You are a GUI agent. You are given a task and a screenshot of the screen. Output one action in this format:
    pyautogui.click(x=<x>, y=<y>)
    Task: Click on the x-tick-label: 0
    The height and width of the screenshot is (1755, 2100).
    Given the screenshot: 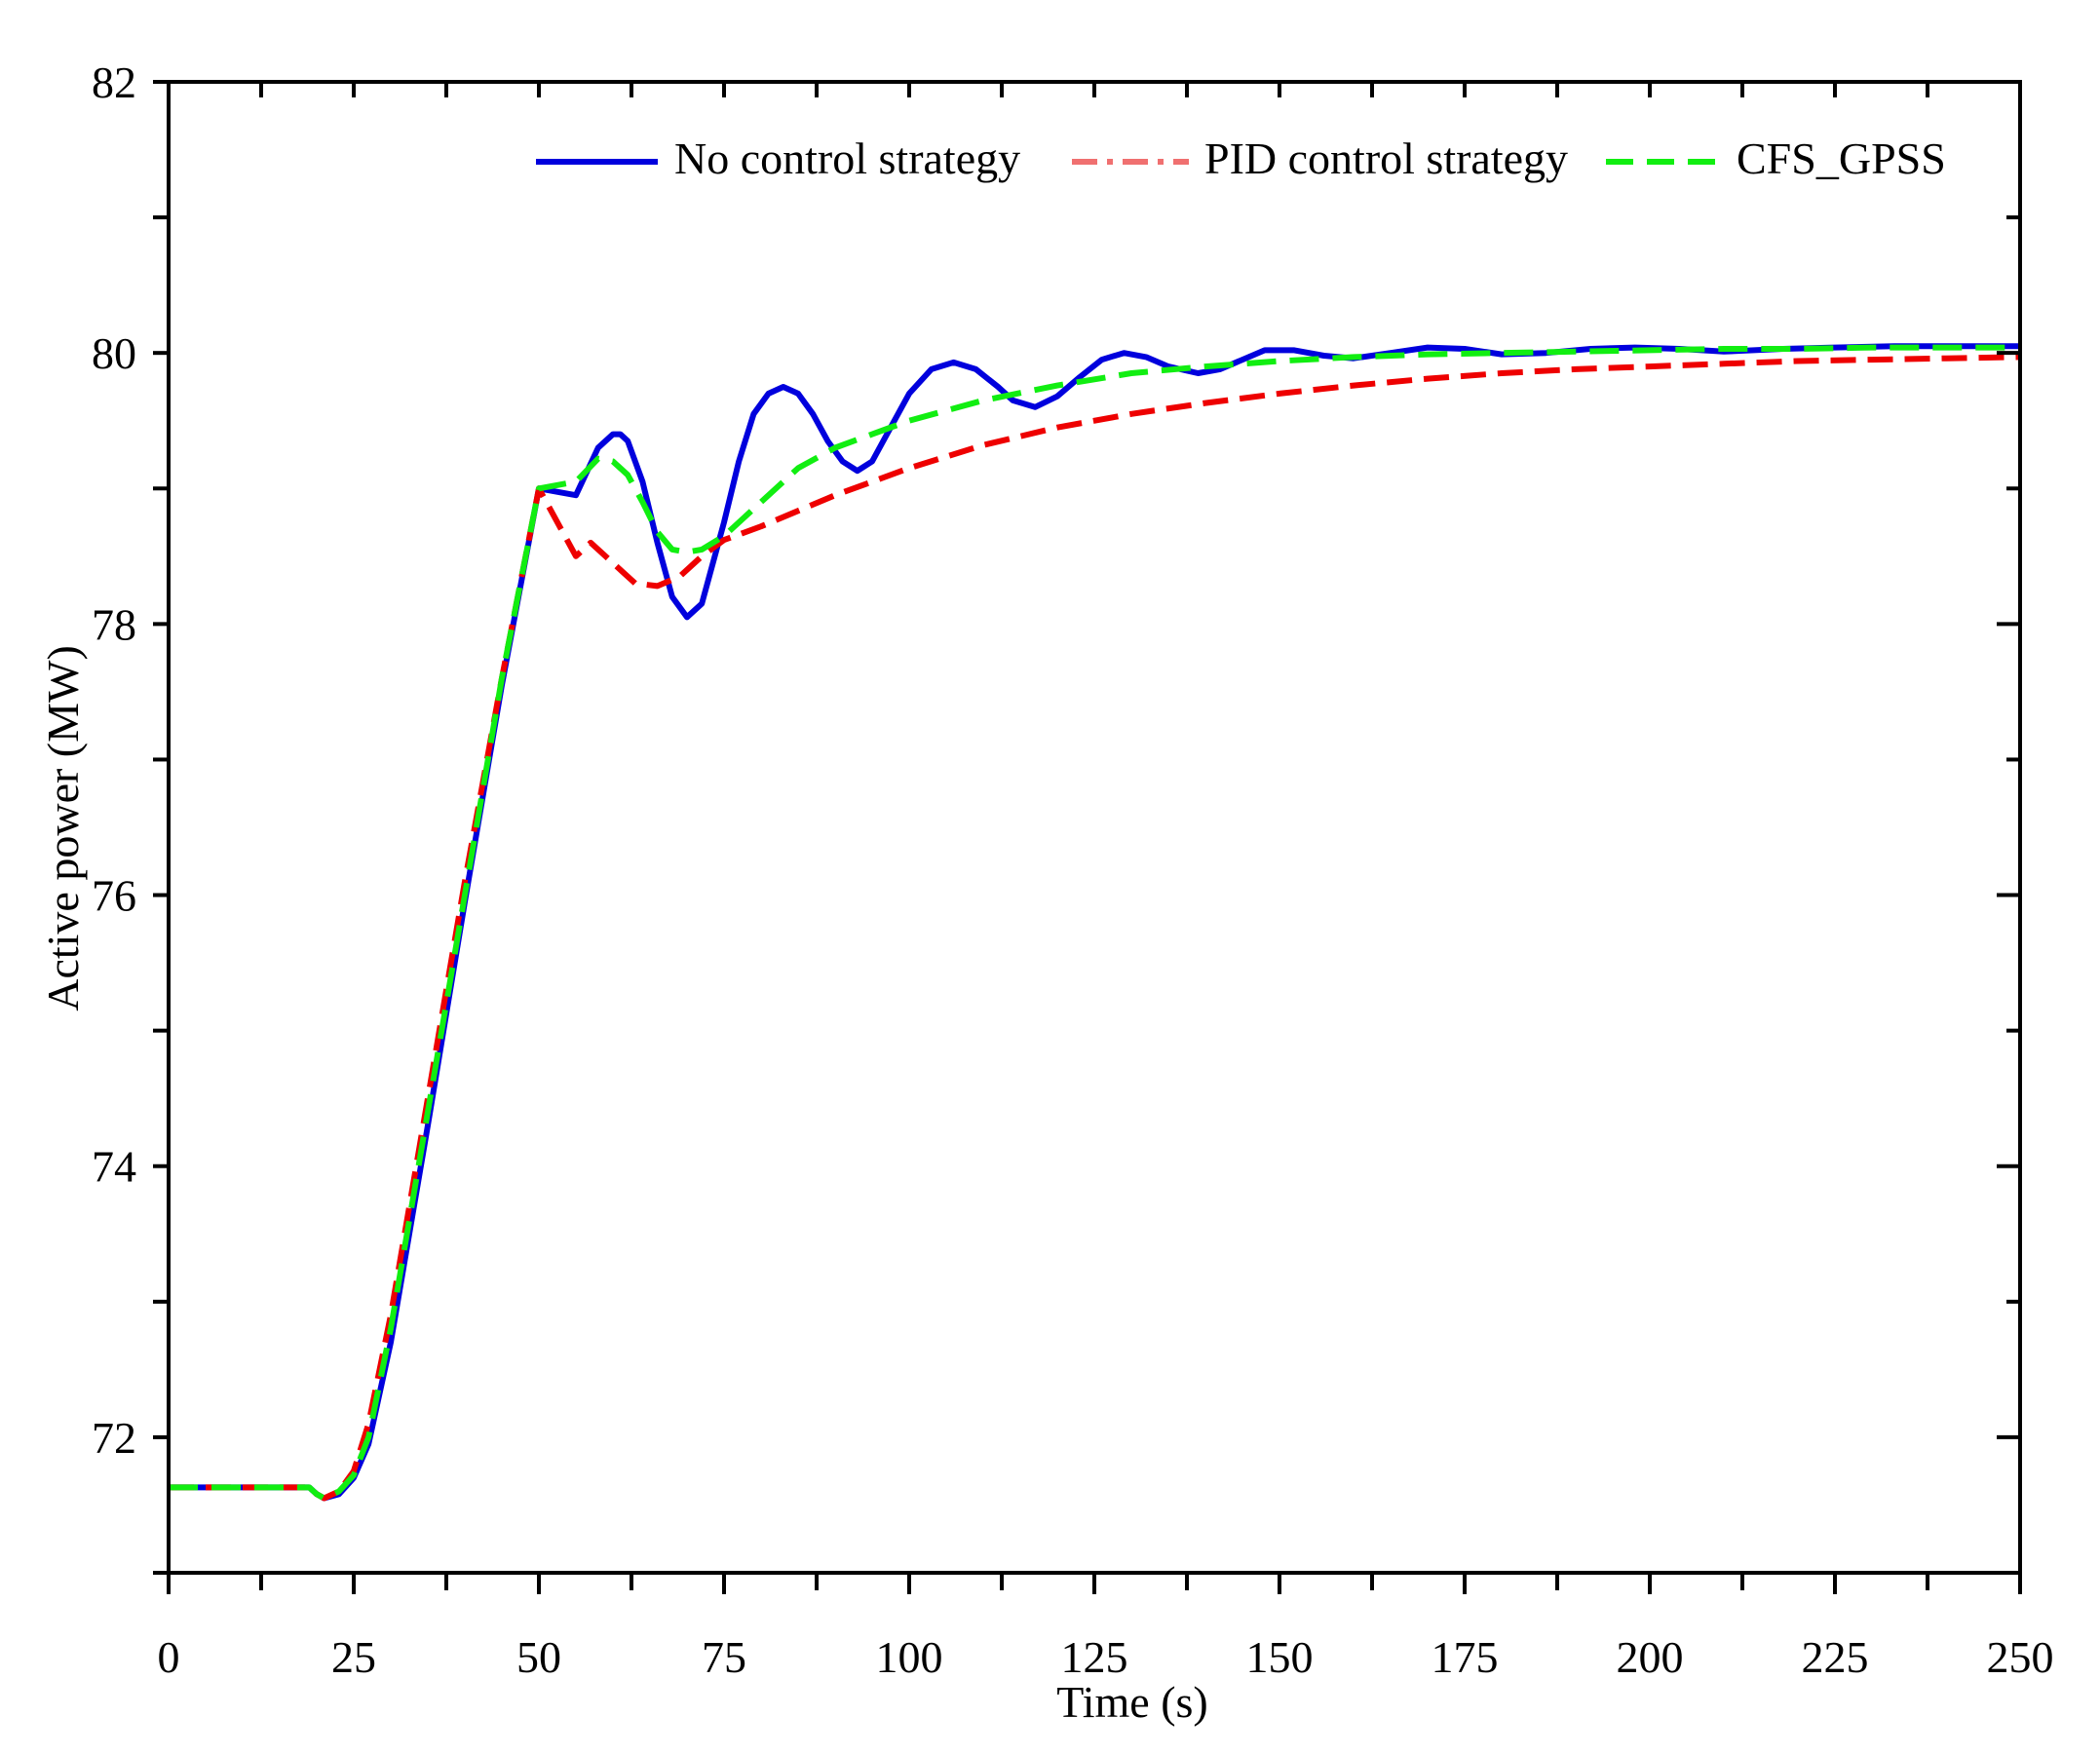 What is the action you would take?
    pyautogui.click(x=169, y=1657)
    